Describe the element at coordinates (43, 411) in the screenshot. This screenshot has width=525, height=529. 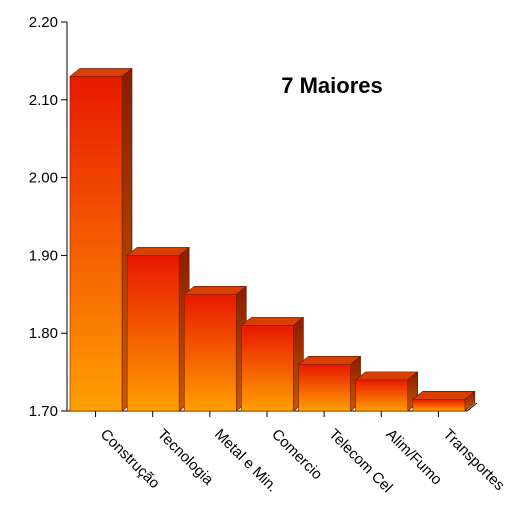
I see `y-tick-label: 1.70` at that location.